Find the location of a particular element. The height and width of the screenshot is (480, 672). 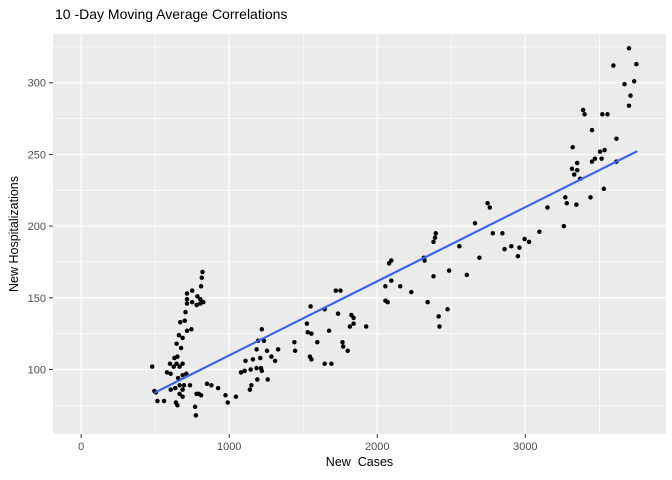

x-tick-label: 3000 is located at coordinates (525, 447).